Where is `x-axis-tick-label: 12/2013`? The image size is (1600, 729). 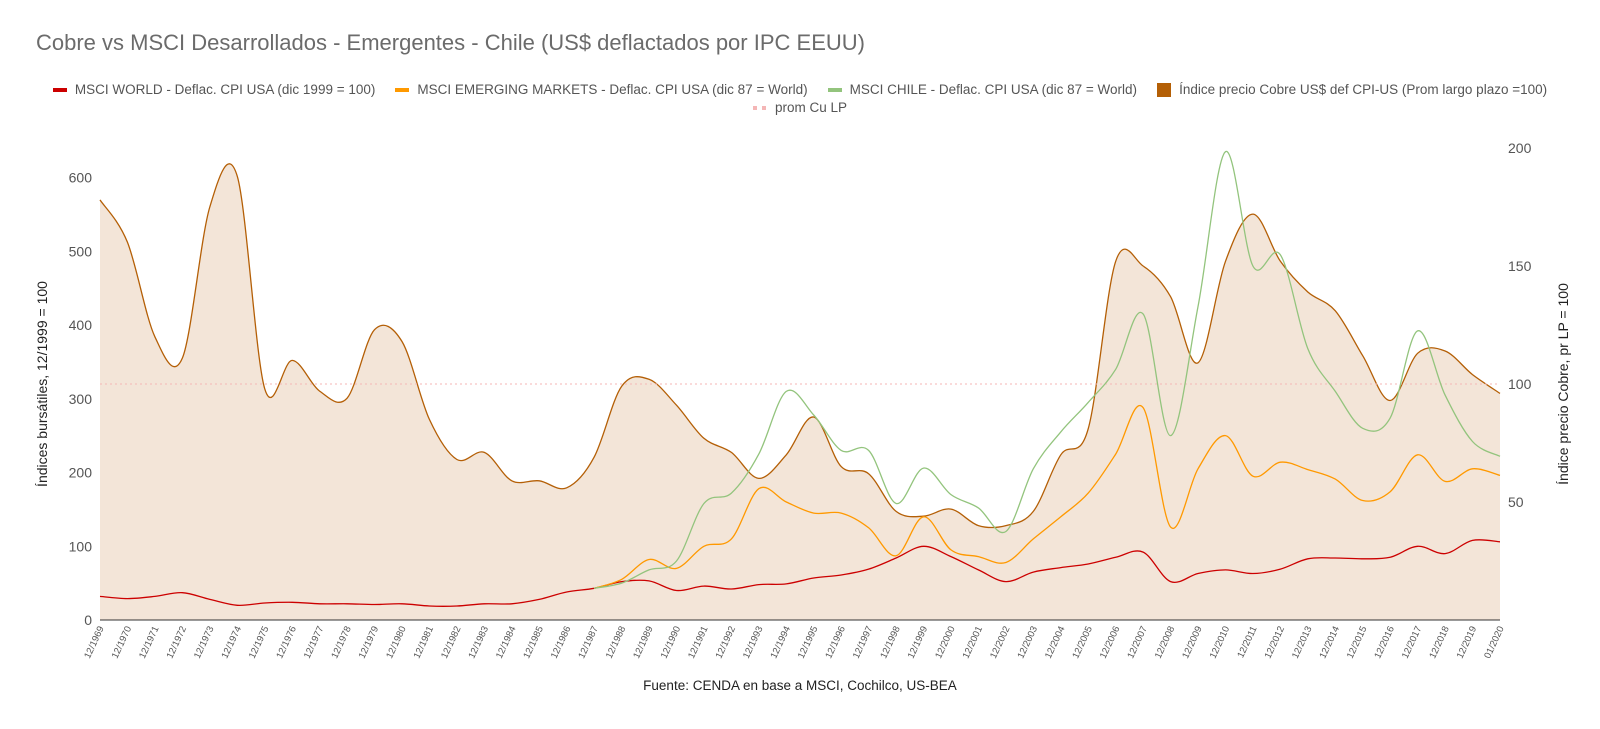
x-axis-tick-label: 12/2013 is located at coordinates (1302, 643).